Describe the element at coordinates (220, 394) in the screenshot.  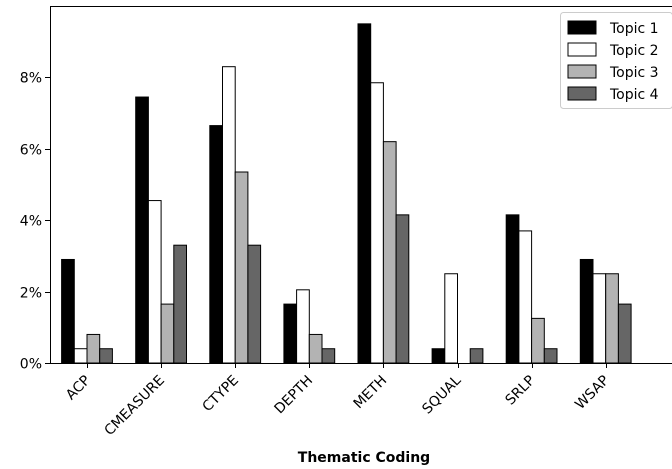
I see `x-tick-label: CTYPE` at that location.